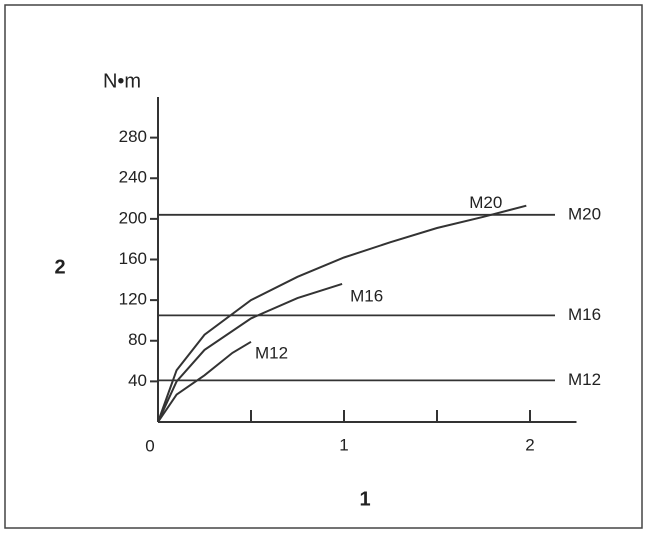 This screenshot has height=534, width=648. What do you see at coordinates (137, 339) in the screenshot?
I see `y-tick-label: 80` at bounding box center [137, 339].